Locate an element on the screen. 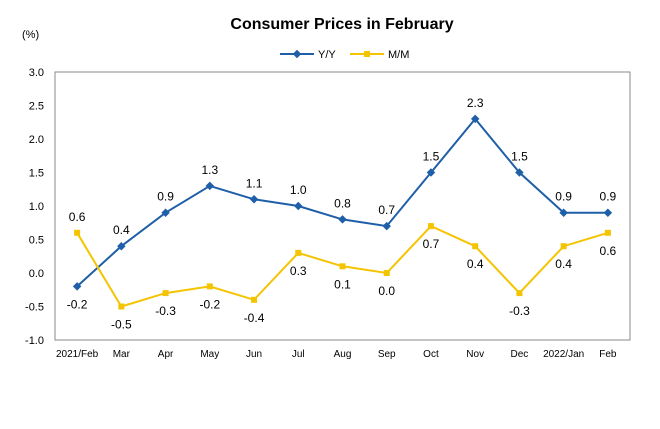 The width and height of the screenshot is (660, 429). x-tick-label: Sep is located at coordinates (387, 354).